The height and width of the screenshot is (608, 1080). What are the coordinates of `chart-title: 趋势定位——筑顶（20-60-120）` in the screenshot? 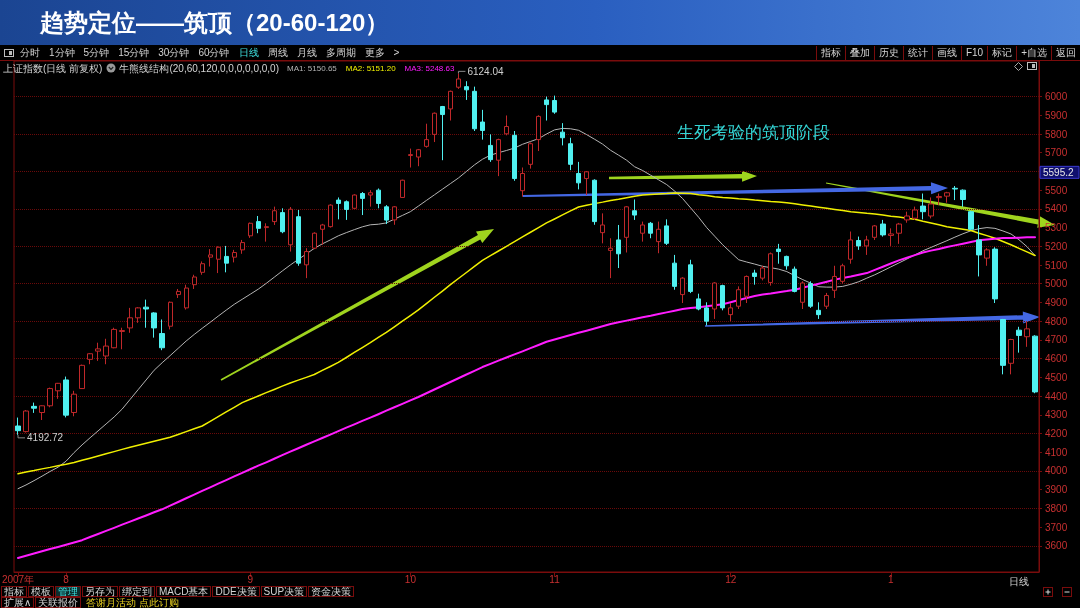 It's located at (215, 23).